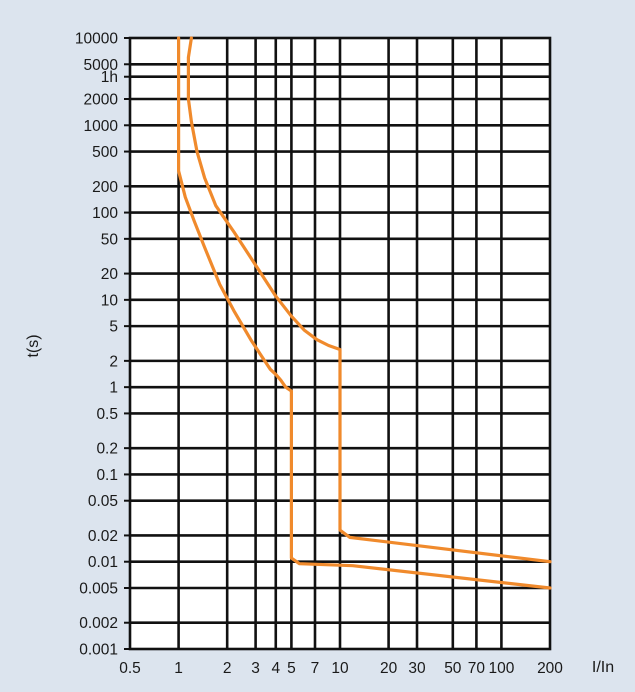 This screenshot has height=692, width=635. I want to click on y-tick-label-0p002: 0.002, so click(98, 623).